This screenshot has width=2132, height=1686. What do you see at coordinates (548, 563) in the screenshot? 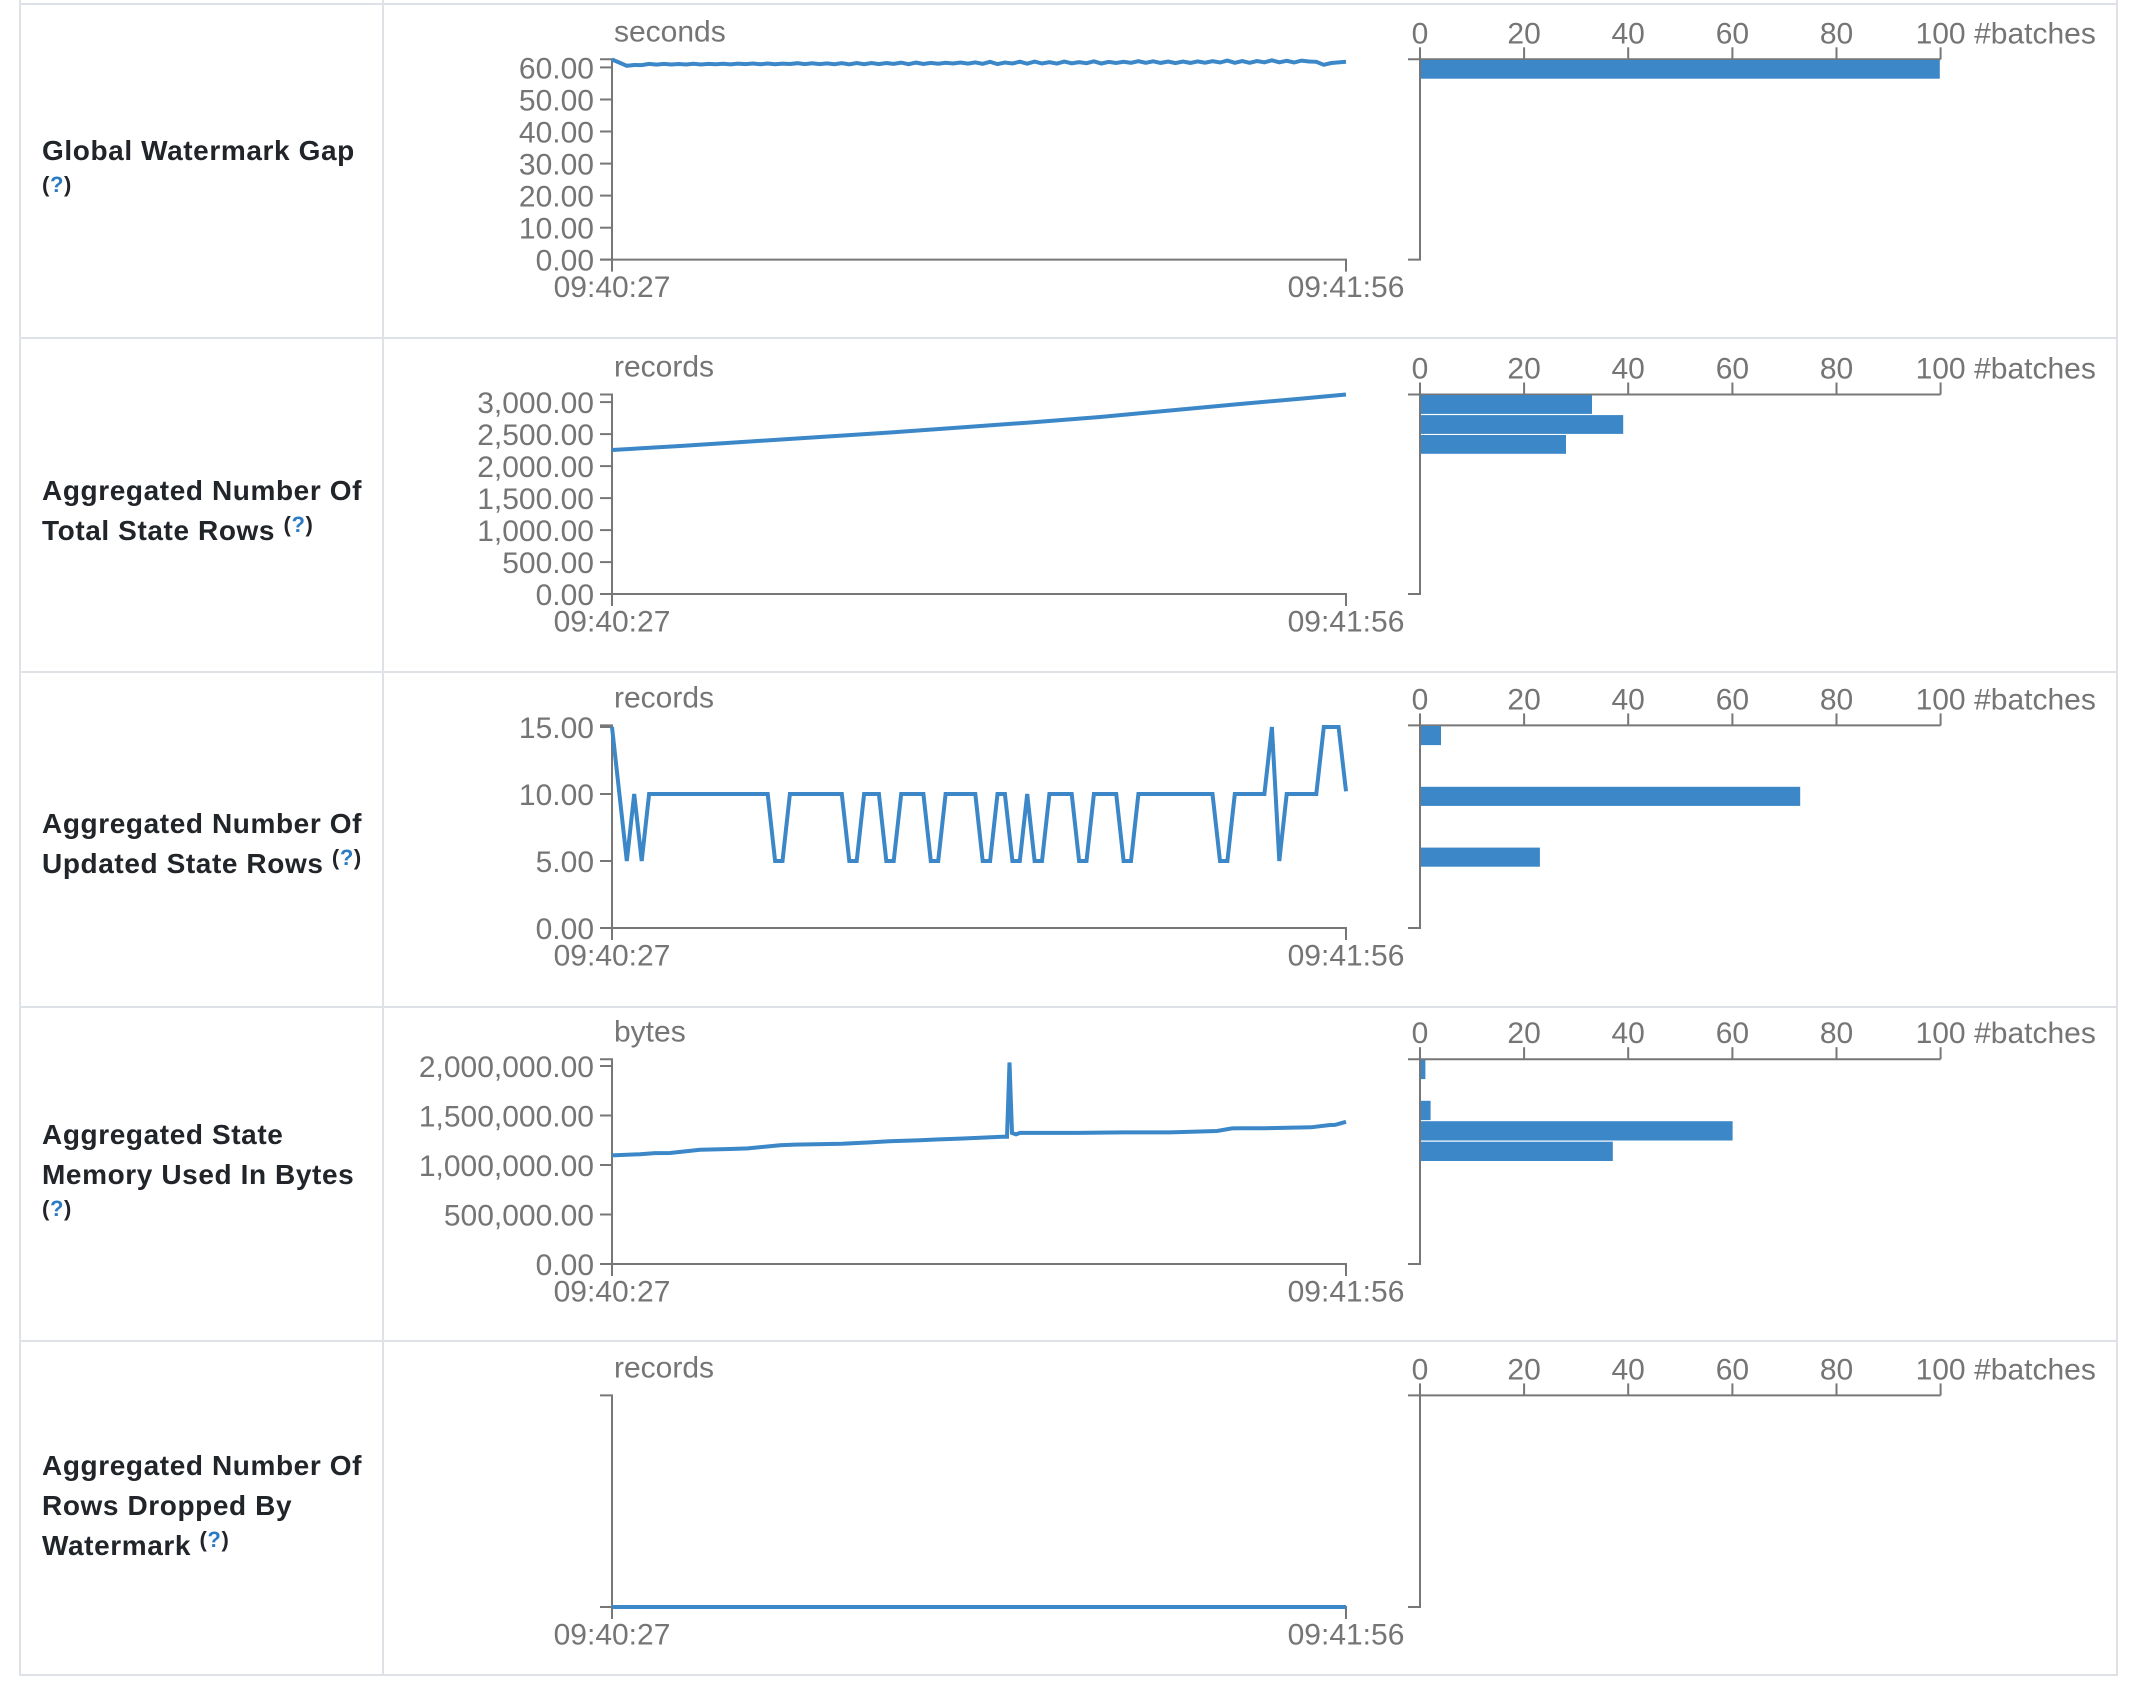
I see `svg-text: 500.00` at bounding box center [548, 563].